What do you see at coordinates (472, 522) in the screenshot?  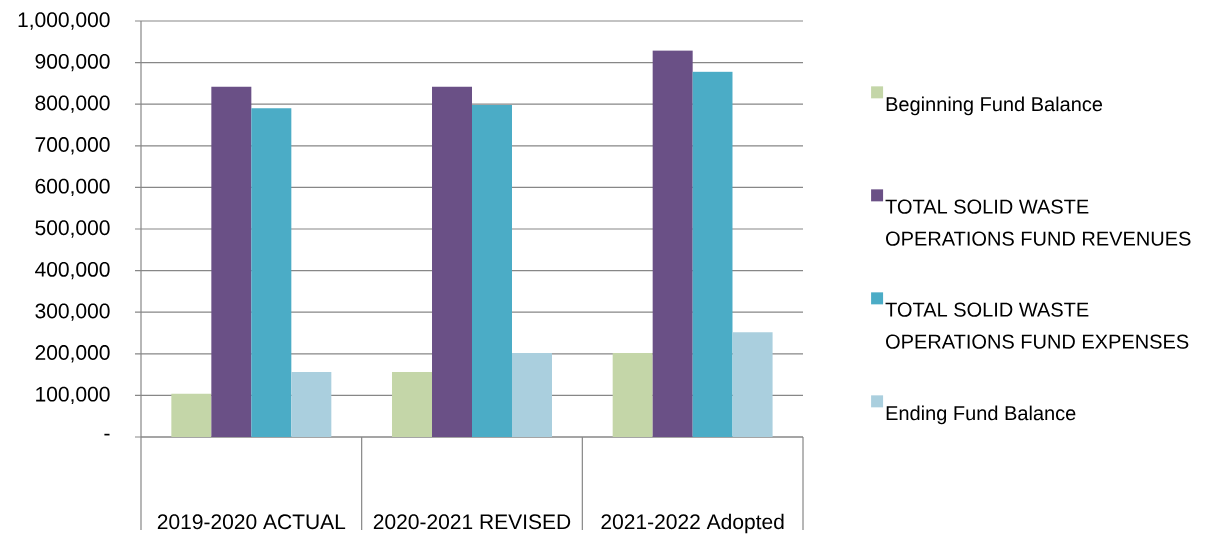 I see `x-tick-label: 2020-2021 REVISED` at bounding box center [472, 522].